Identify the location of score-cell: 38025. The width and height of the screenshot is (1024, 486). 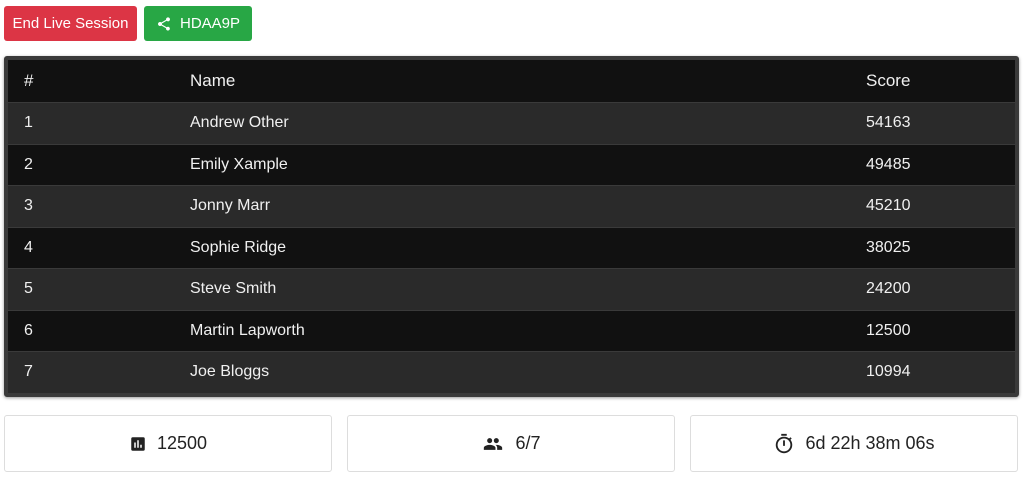
(888, 247).